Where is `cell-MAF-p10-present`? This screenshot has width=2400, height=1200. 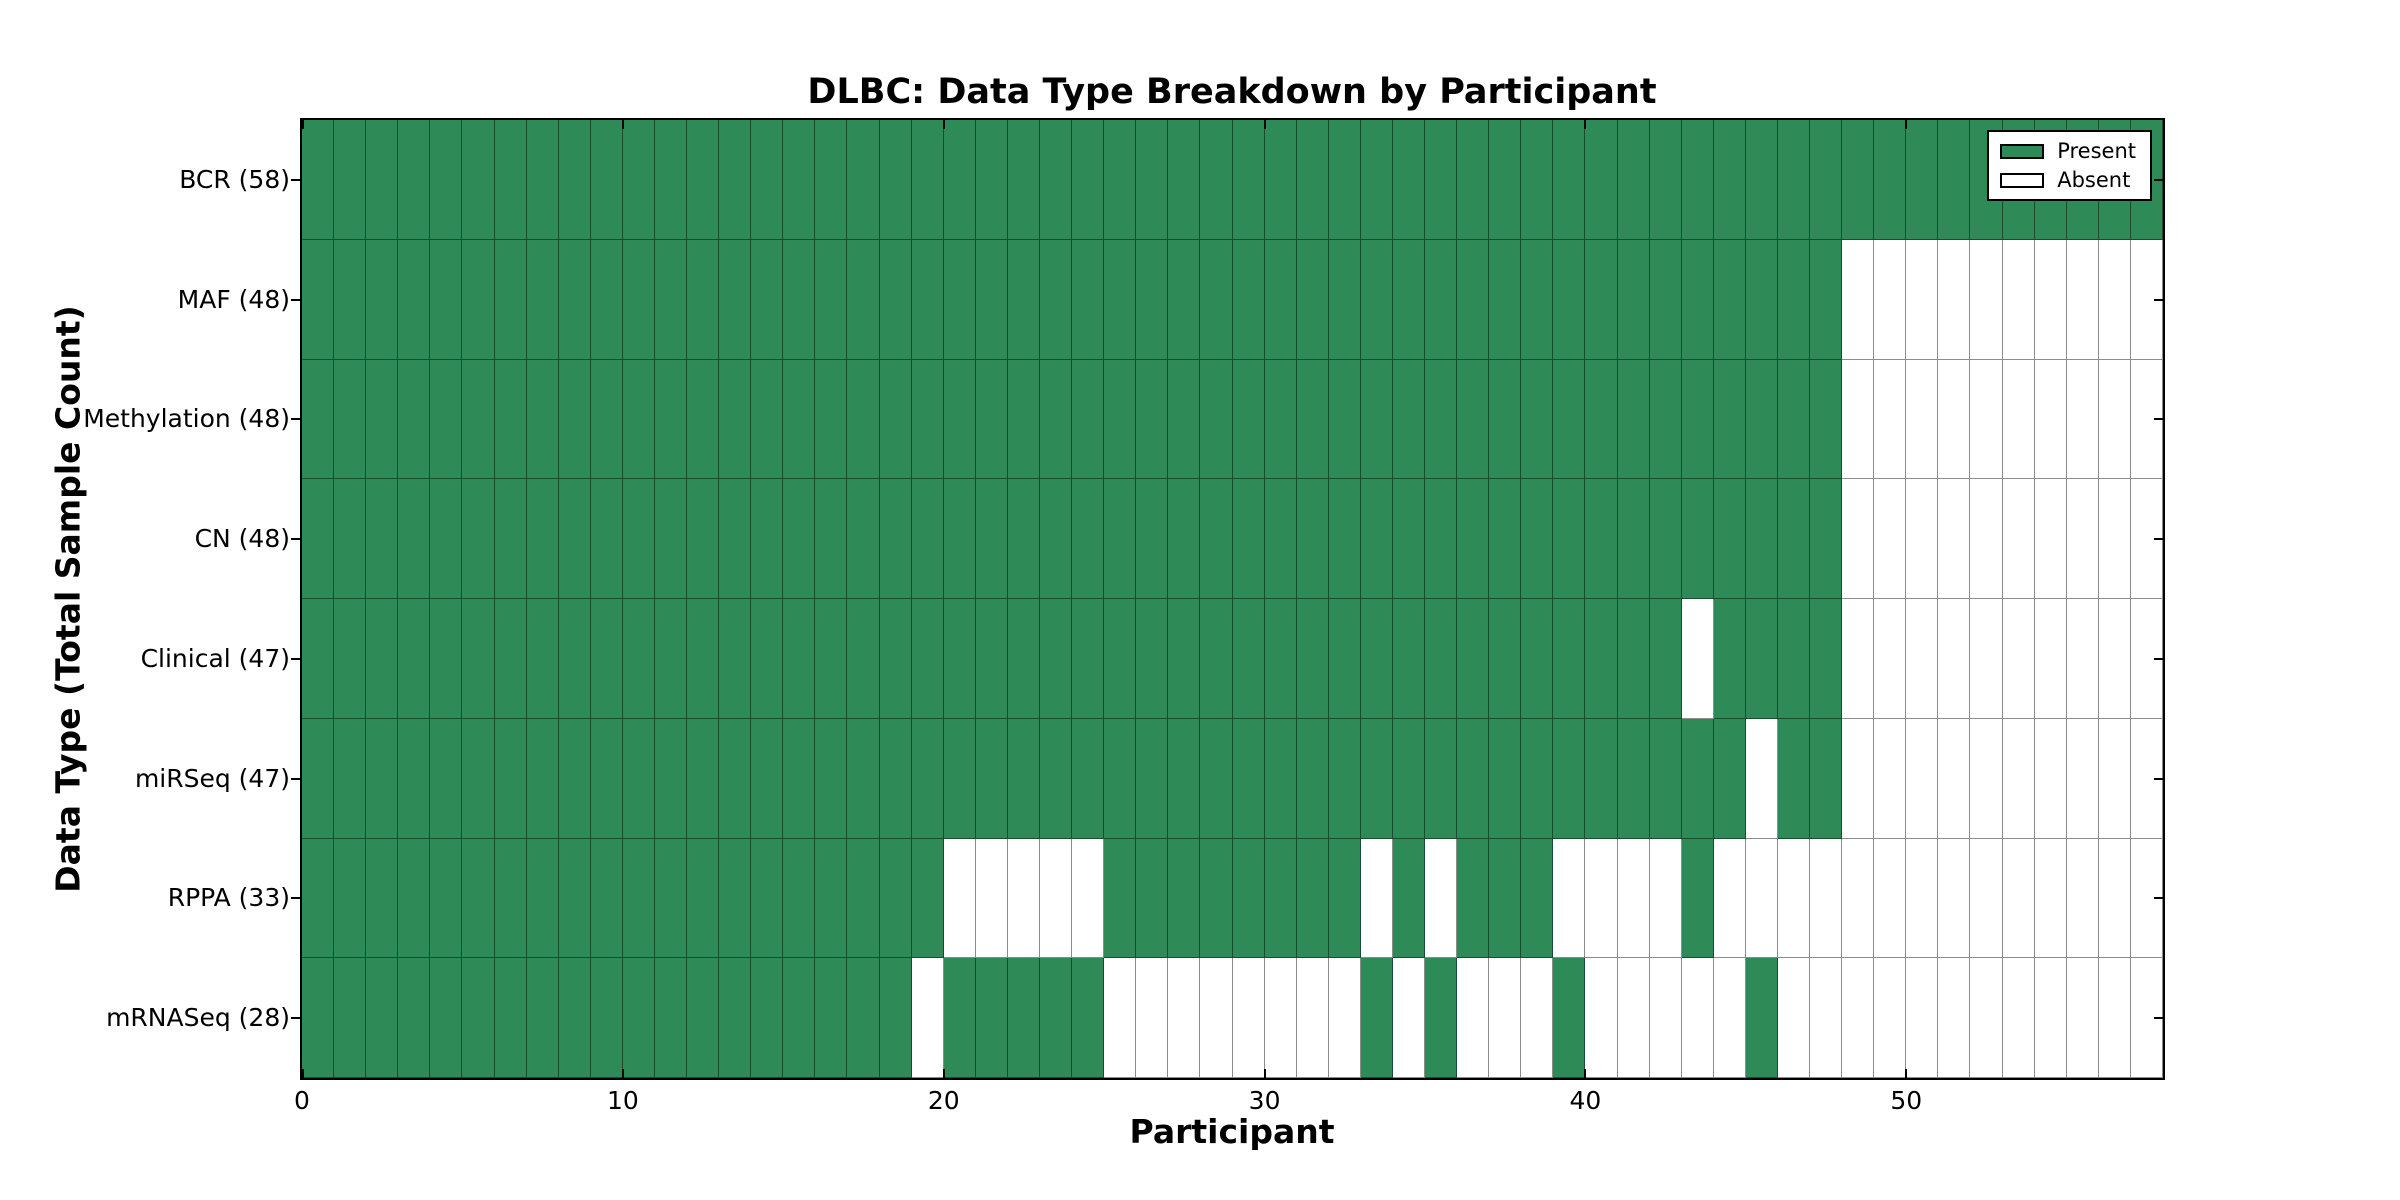 cell-MAF-p10-present is located at coordinates (638, 299).